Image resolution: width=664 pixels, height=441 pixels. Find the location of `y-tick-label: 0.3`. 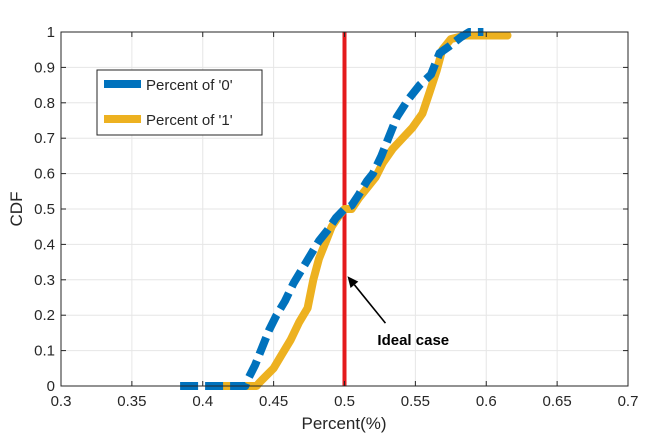

y-tick-label: 0.3 is located at coordinates (44, 280).